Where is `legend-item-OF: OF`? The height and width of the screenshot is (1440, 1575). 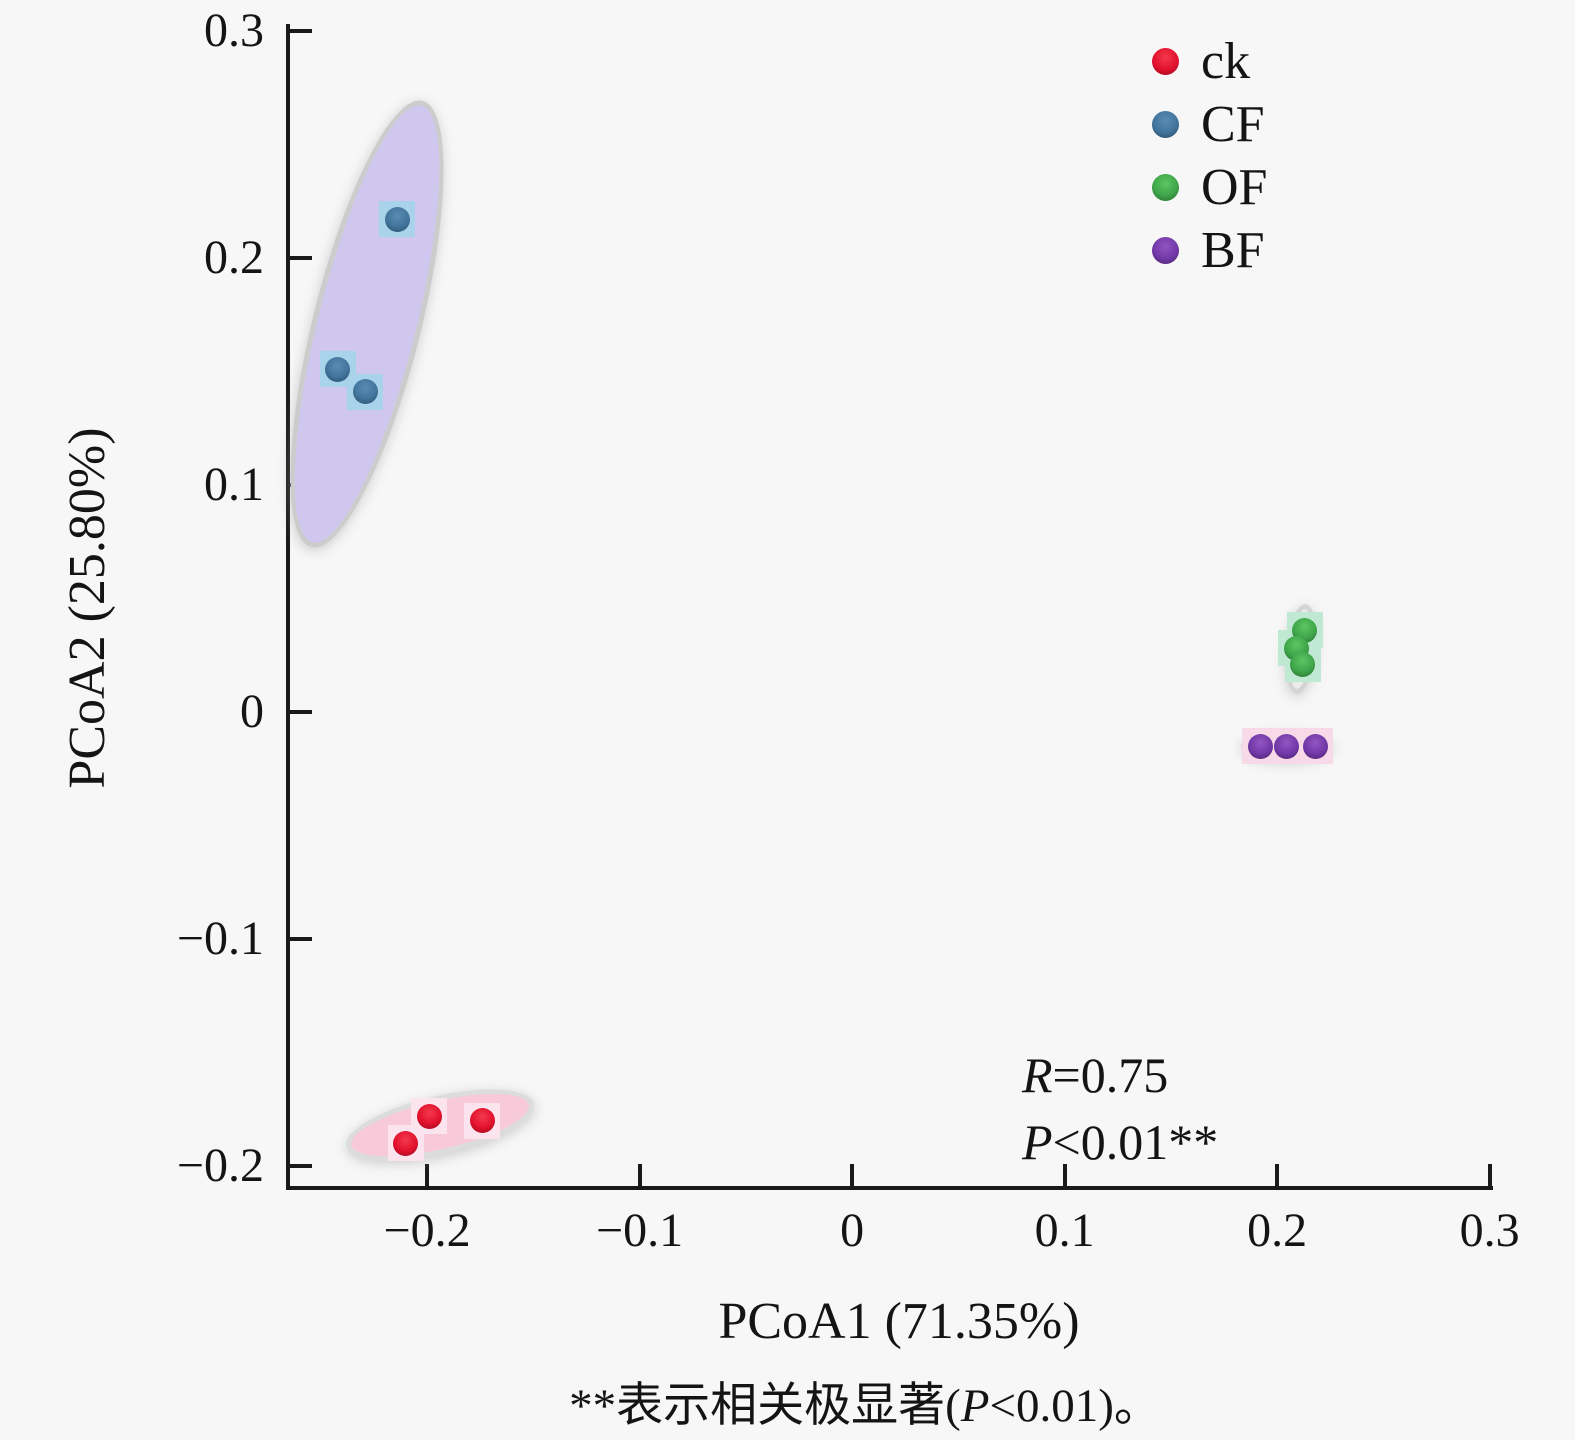
legend-item-OF: OF is located at coordinates (1209, 187).